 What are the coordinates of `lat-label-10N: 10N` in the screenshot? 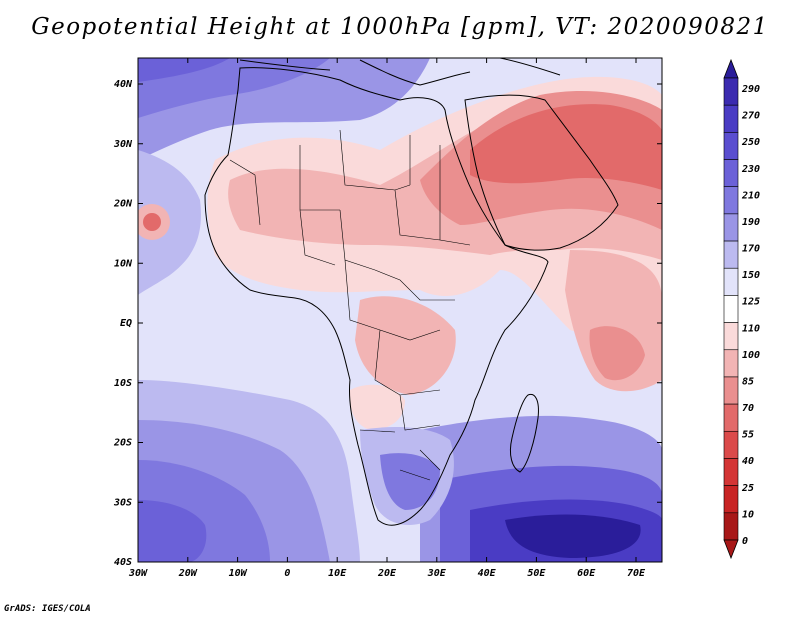 It's located at (123, 263).